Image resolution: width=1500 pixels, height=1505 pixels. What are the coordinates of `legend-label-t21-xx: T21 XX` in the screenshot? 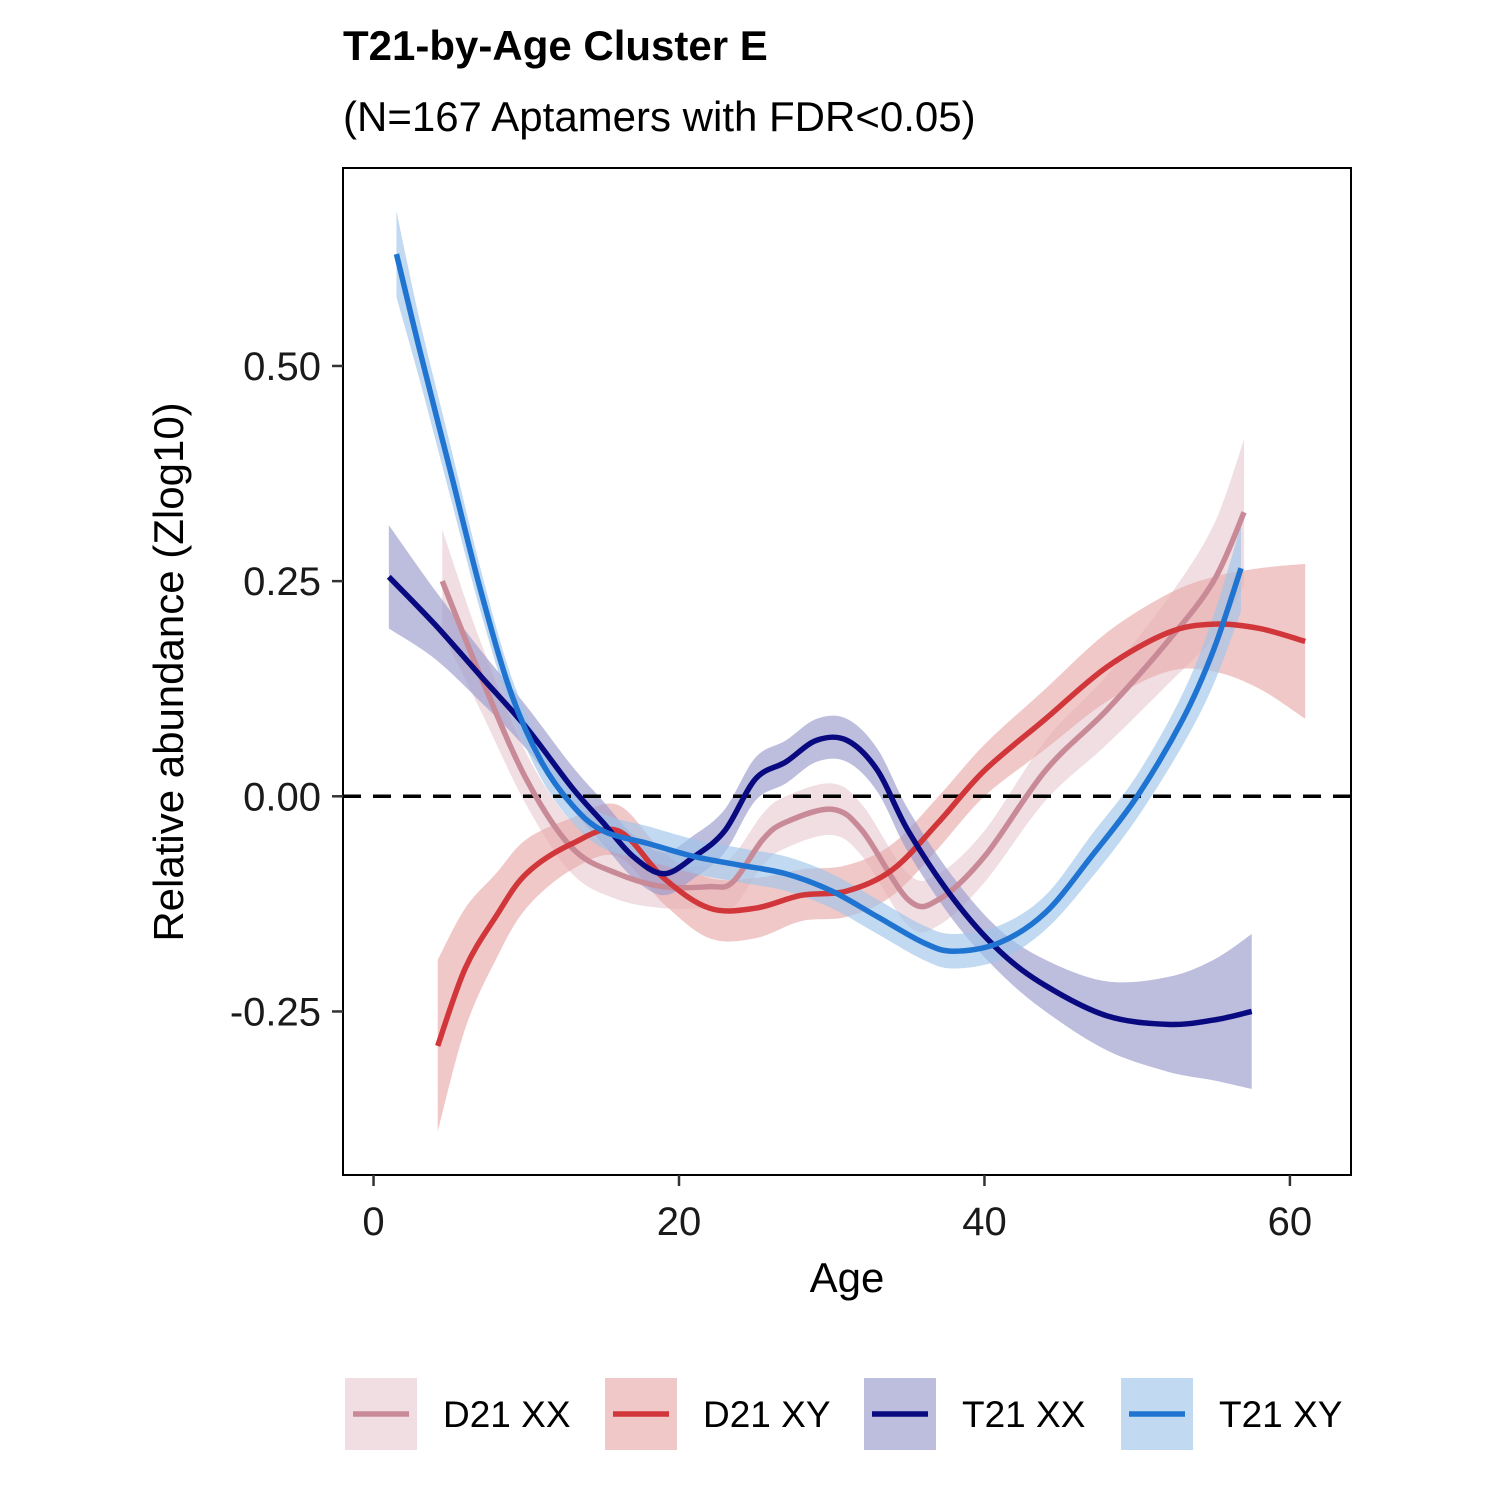 It's located at (1023, 1414).